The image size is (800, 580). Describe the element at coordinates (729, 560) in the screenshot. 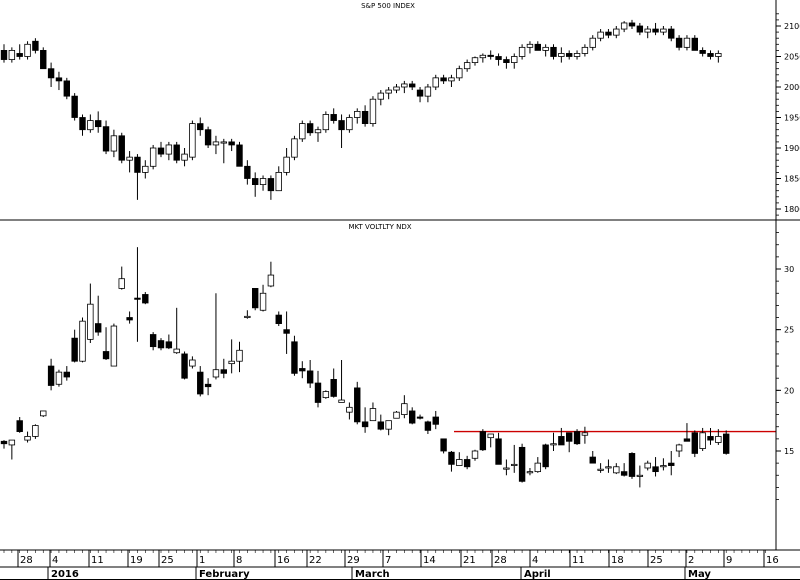

I see `date-tick-label: 9` at that location.